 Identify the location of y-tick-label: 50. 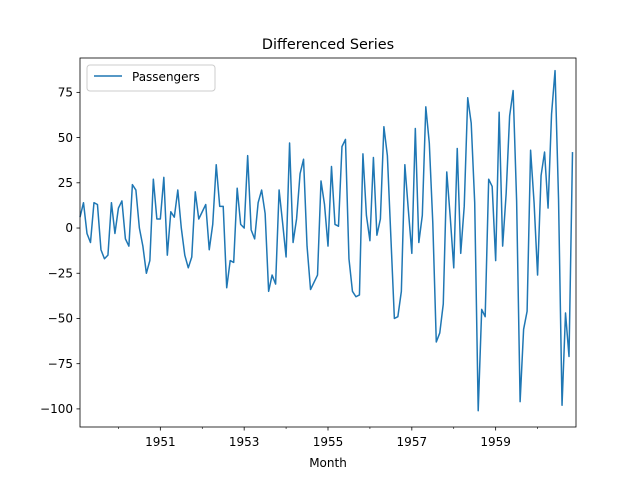
(65, 138).